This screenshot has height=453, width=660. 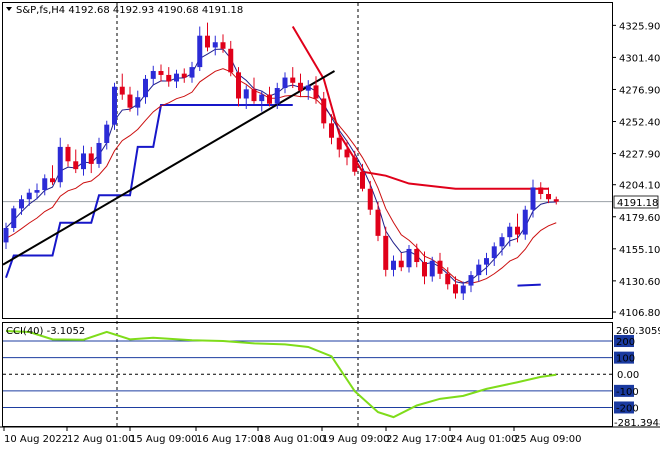 What do you see at coordinates (419, 439) in the screenshot?
I see `time-tick-label: 22 Aug 17:00` at bounding box center [419, 439].